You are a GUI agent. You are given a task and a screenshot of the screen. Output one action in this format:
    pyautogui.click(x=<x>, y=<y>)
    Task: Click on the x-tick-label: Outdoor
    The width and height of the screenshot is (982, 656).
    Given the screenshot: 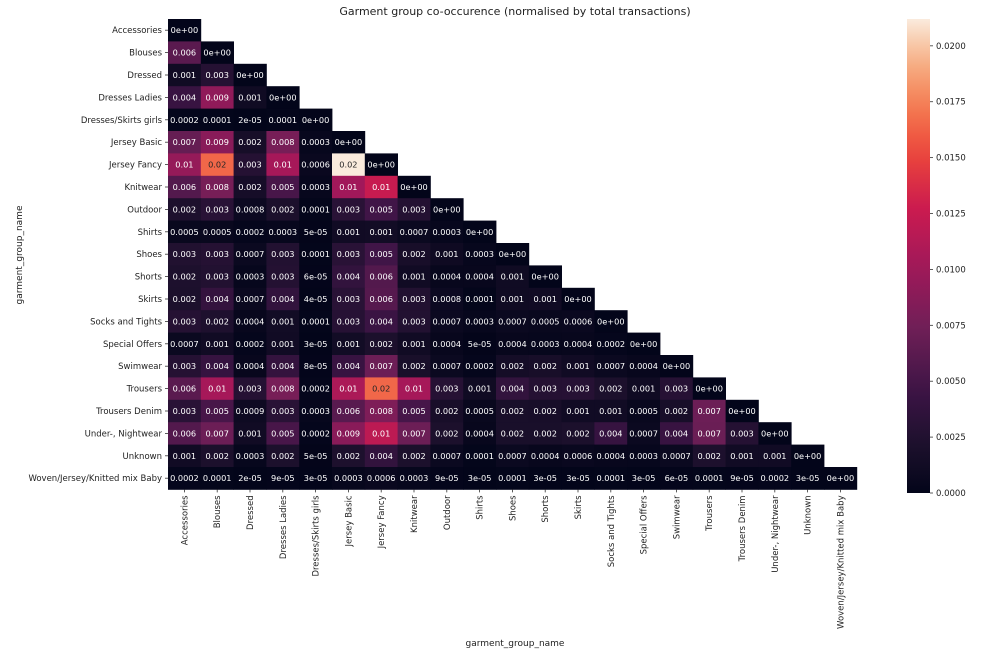 What is the action you would take?
    pyautogui.click(x=448, y=512)
    